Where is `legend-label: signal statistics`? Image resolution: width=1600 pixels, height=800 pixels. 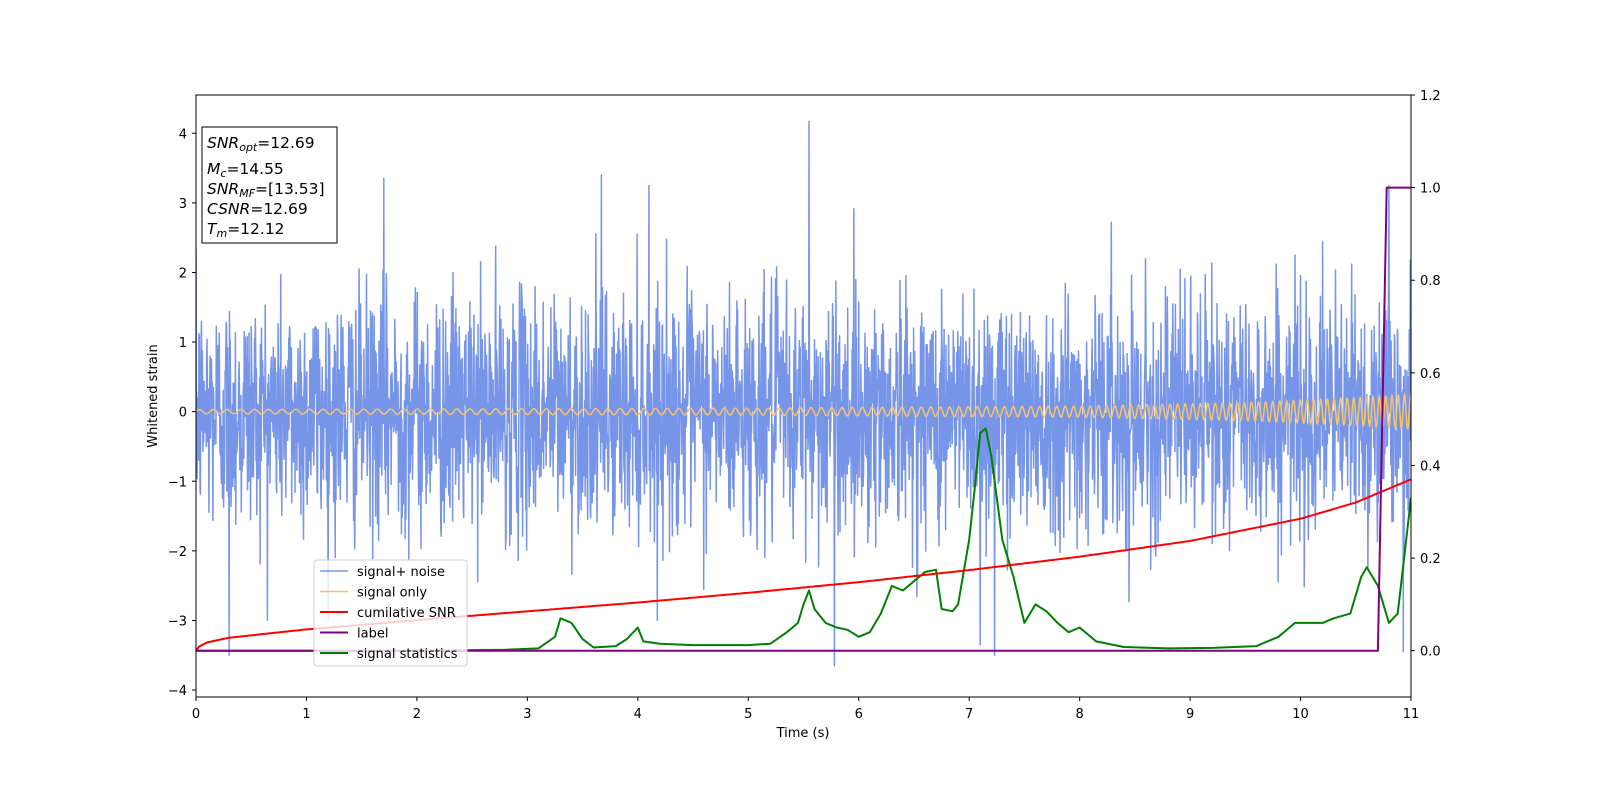 legend-label: signal statistics is located at coordinates (407, 654).